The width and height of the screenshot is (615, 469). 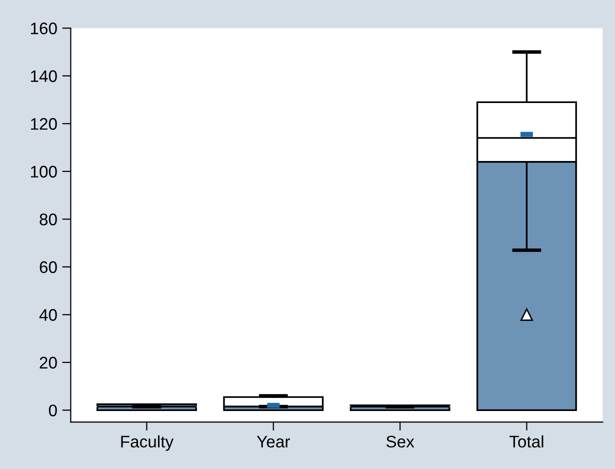 What do you see at coordinates (48, 315) in the screenshot?
I see `y-tick-label: 40` at bounding box center [48, 315].